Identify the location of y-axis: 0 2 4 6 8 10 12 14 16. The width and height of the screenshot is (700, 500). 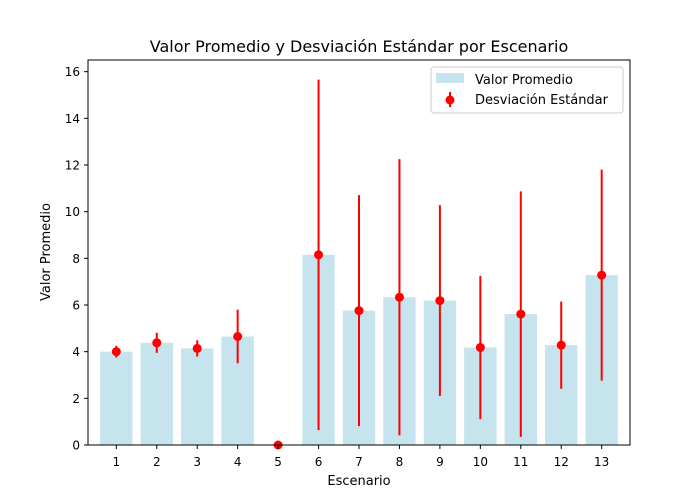
(76, 259).